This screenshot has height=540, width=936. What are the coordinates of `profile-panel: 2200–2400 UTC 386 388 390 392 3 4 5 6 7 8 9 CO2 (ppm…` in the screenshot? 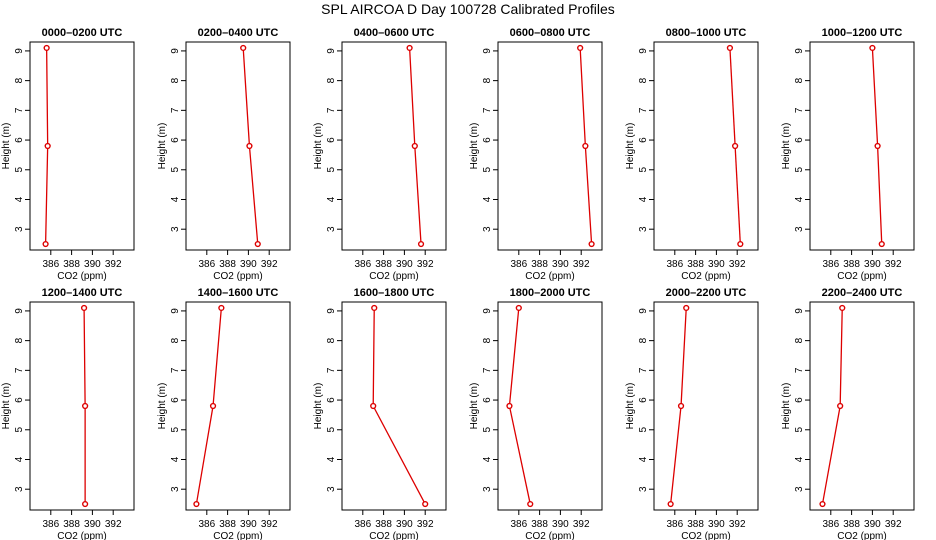 It's located at (848, 413).